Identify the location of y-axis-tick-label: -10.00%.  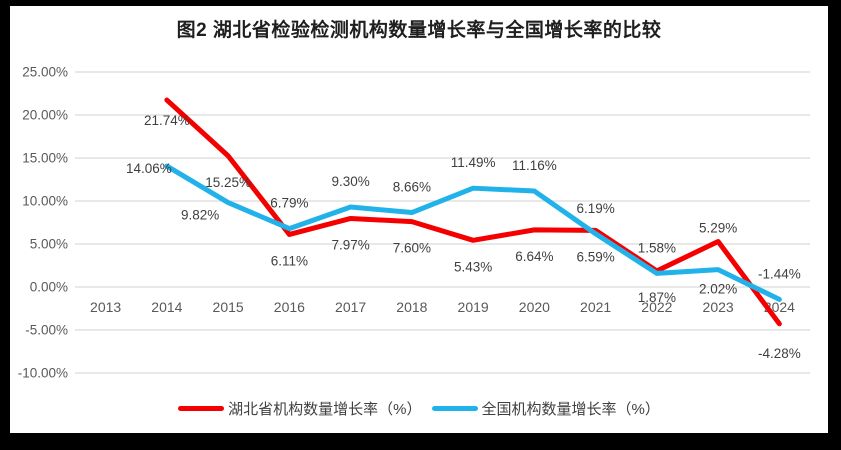
(43, 373).